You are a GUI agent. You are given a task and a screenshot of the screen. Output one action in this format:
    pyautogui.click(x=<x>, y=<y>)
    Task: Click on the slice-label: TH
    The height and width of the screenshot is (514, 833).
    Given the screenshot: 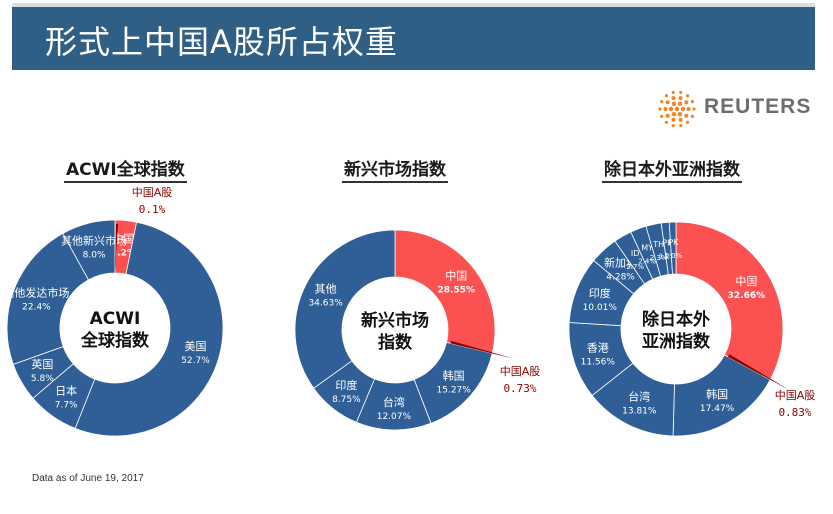 What is the action you would take?
    pyautogui.click(x=658, y=244)
    